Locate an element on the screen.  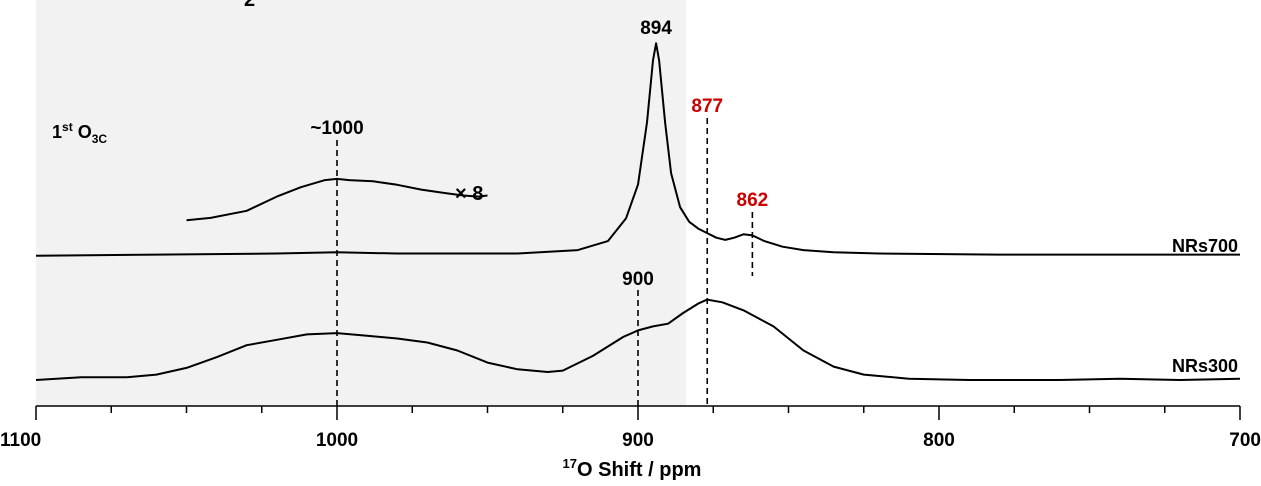
peak-label: ~1000 is located at coordinates (336, 128).